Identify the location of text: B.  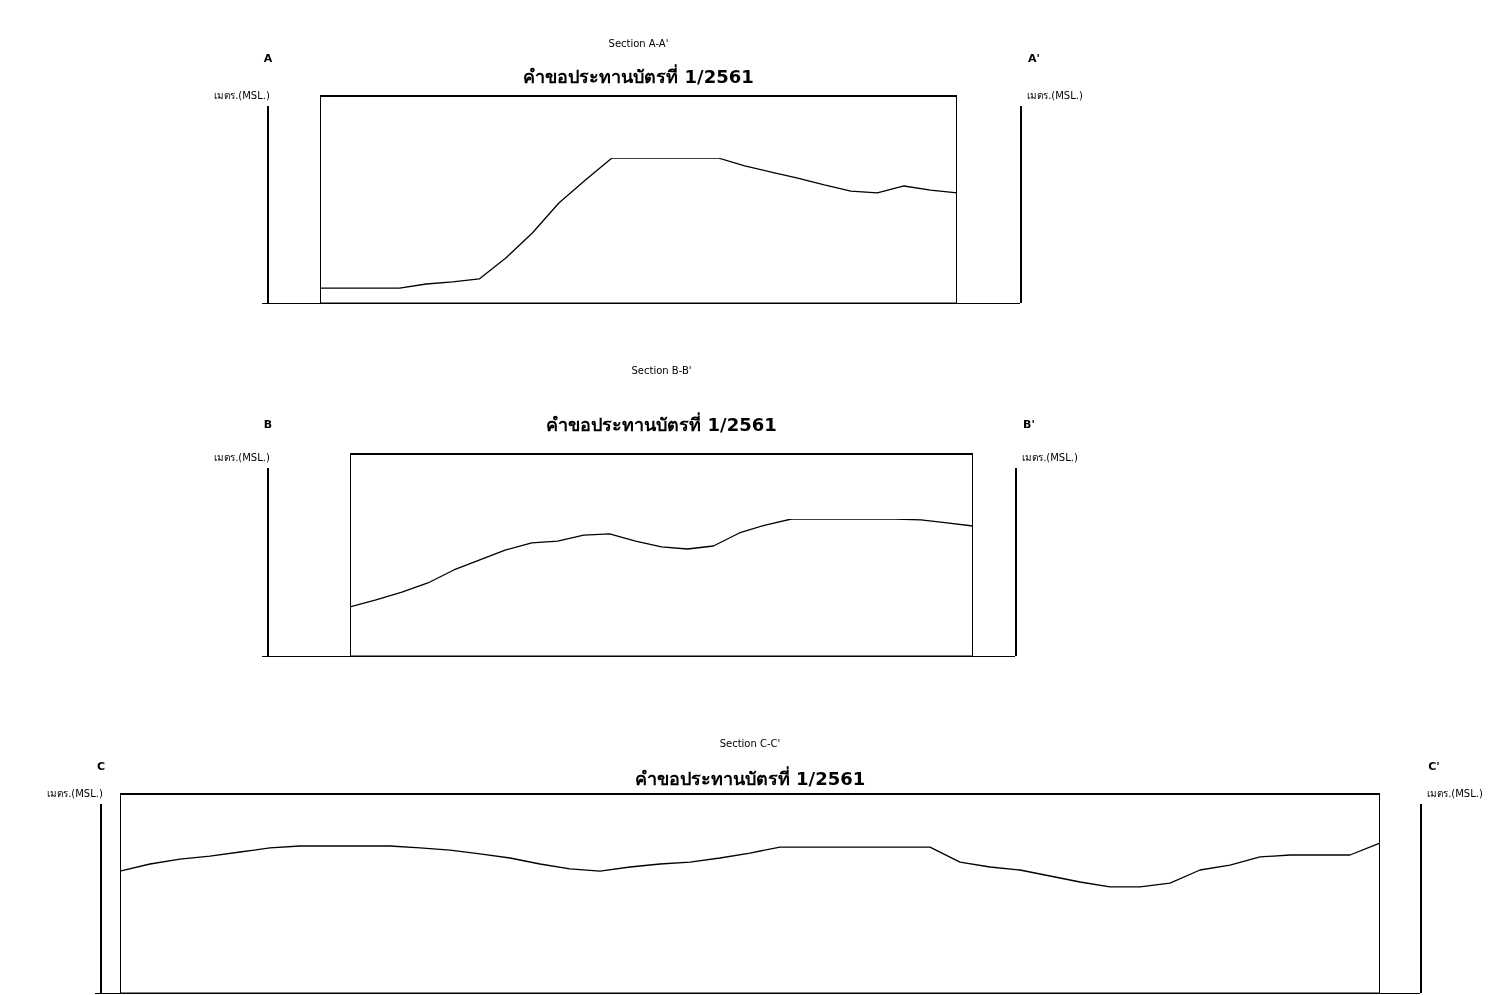
(268, 424).